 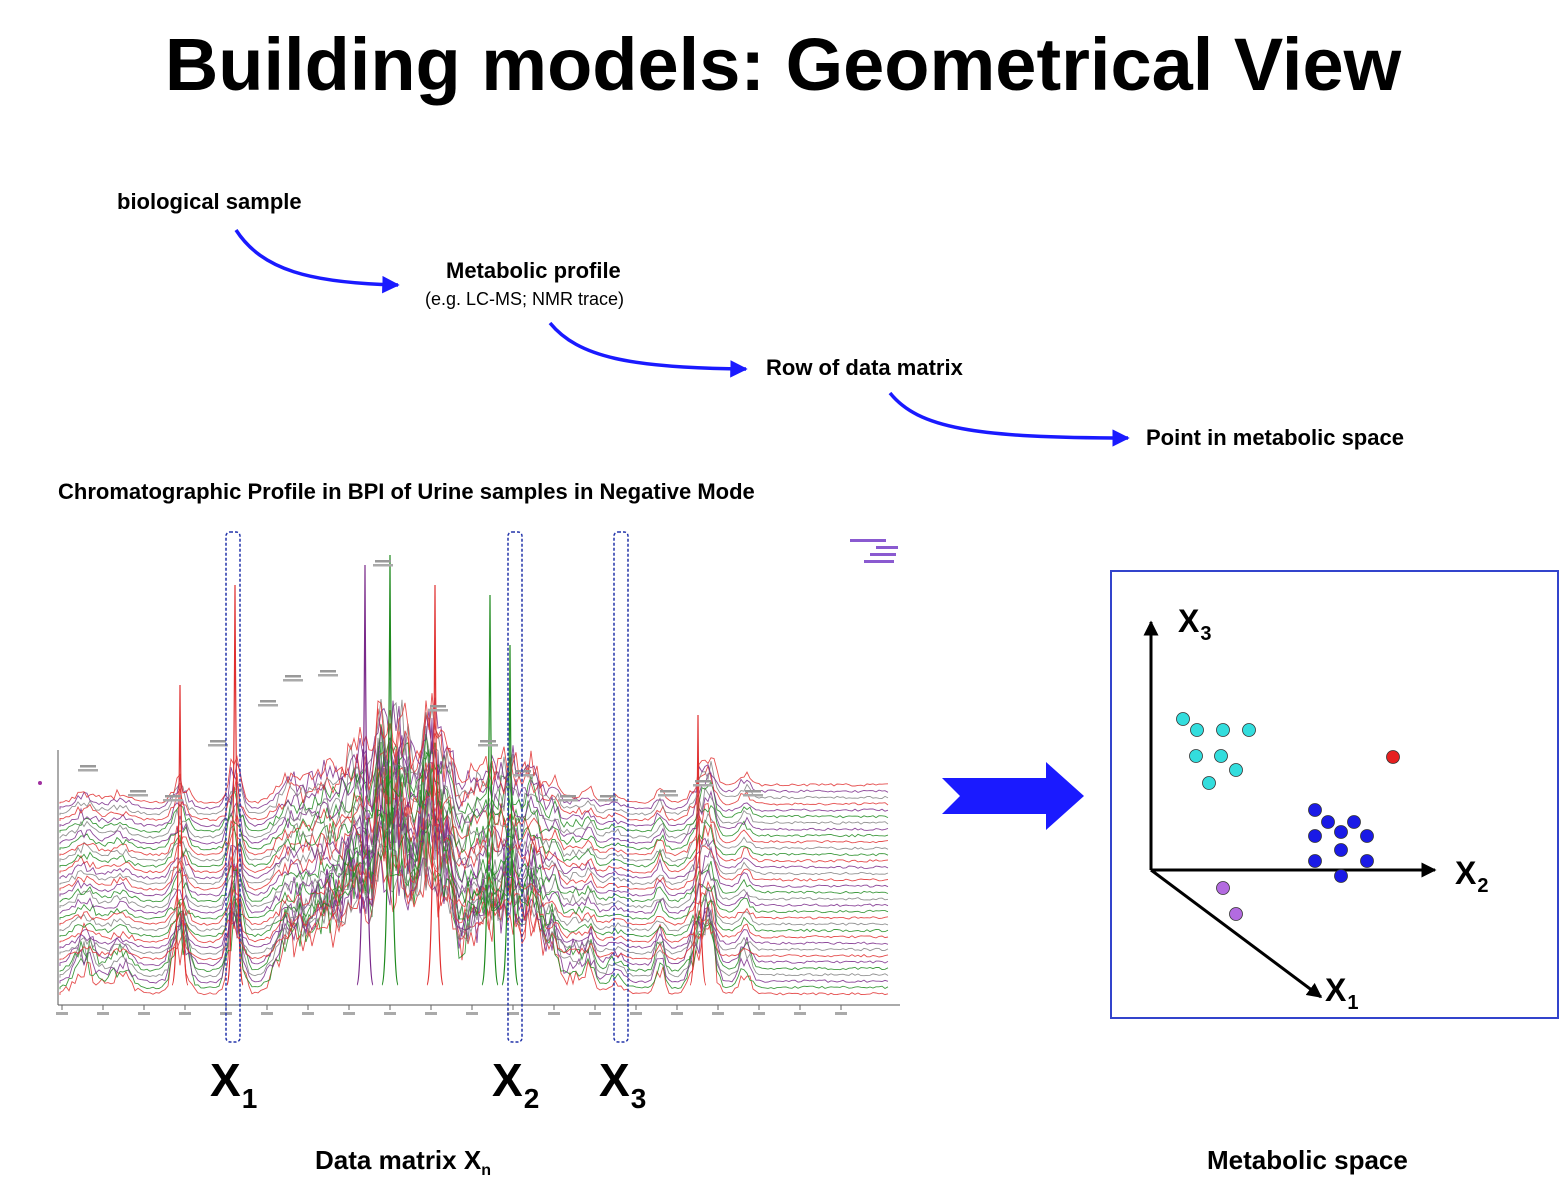 I want to click on variable-label-x3: X3, so click(x=623, y=1084).